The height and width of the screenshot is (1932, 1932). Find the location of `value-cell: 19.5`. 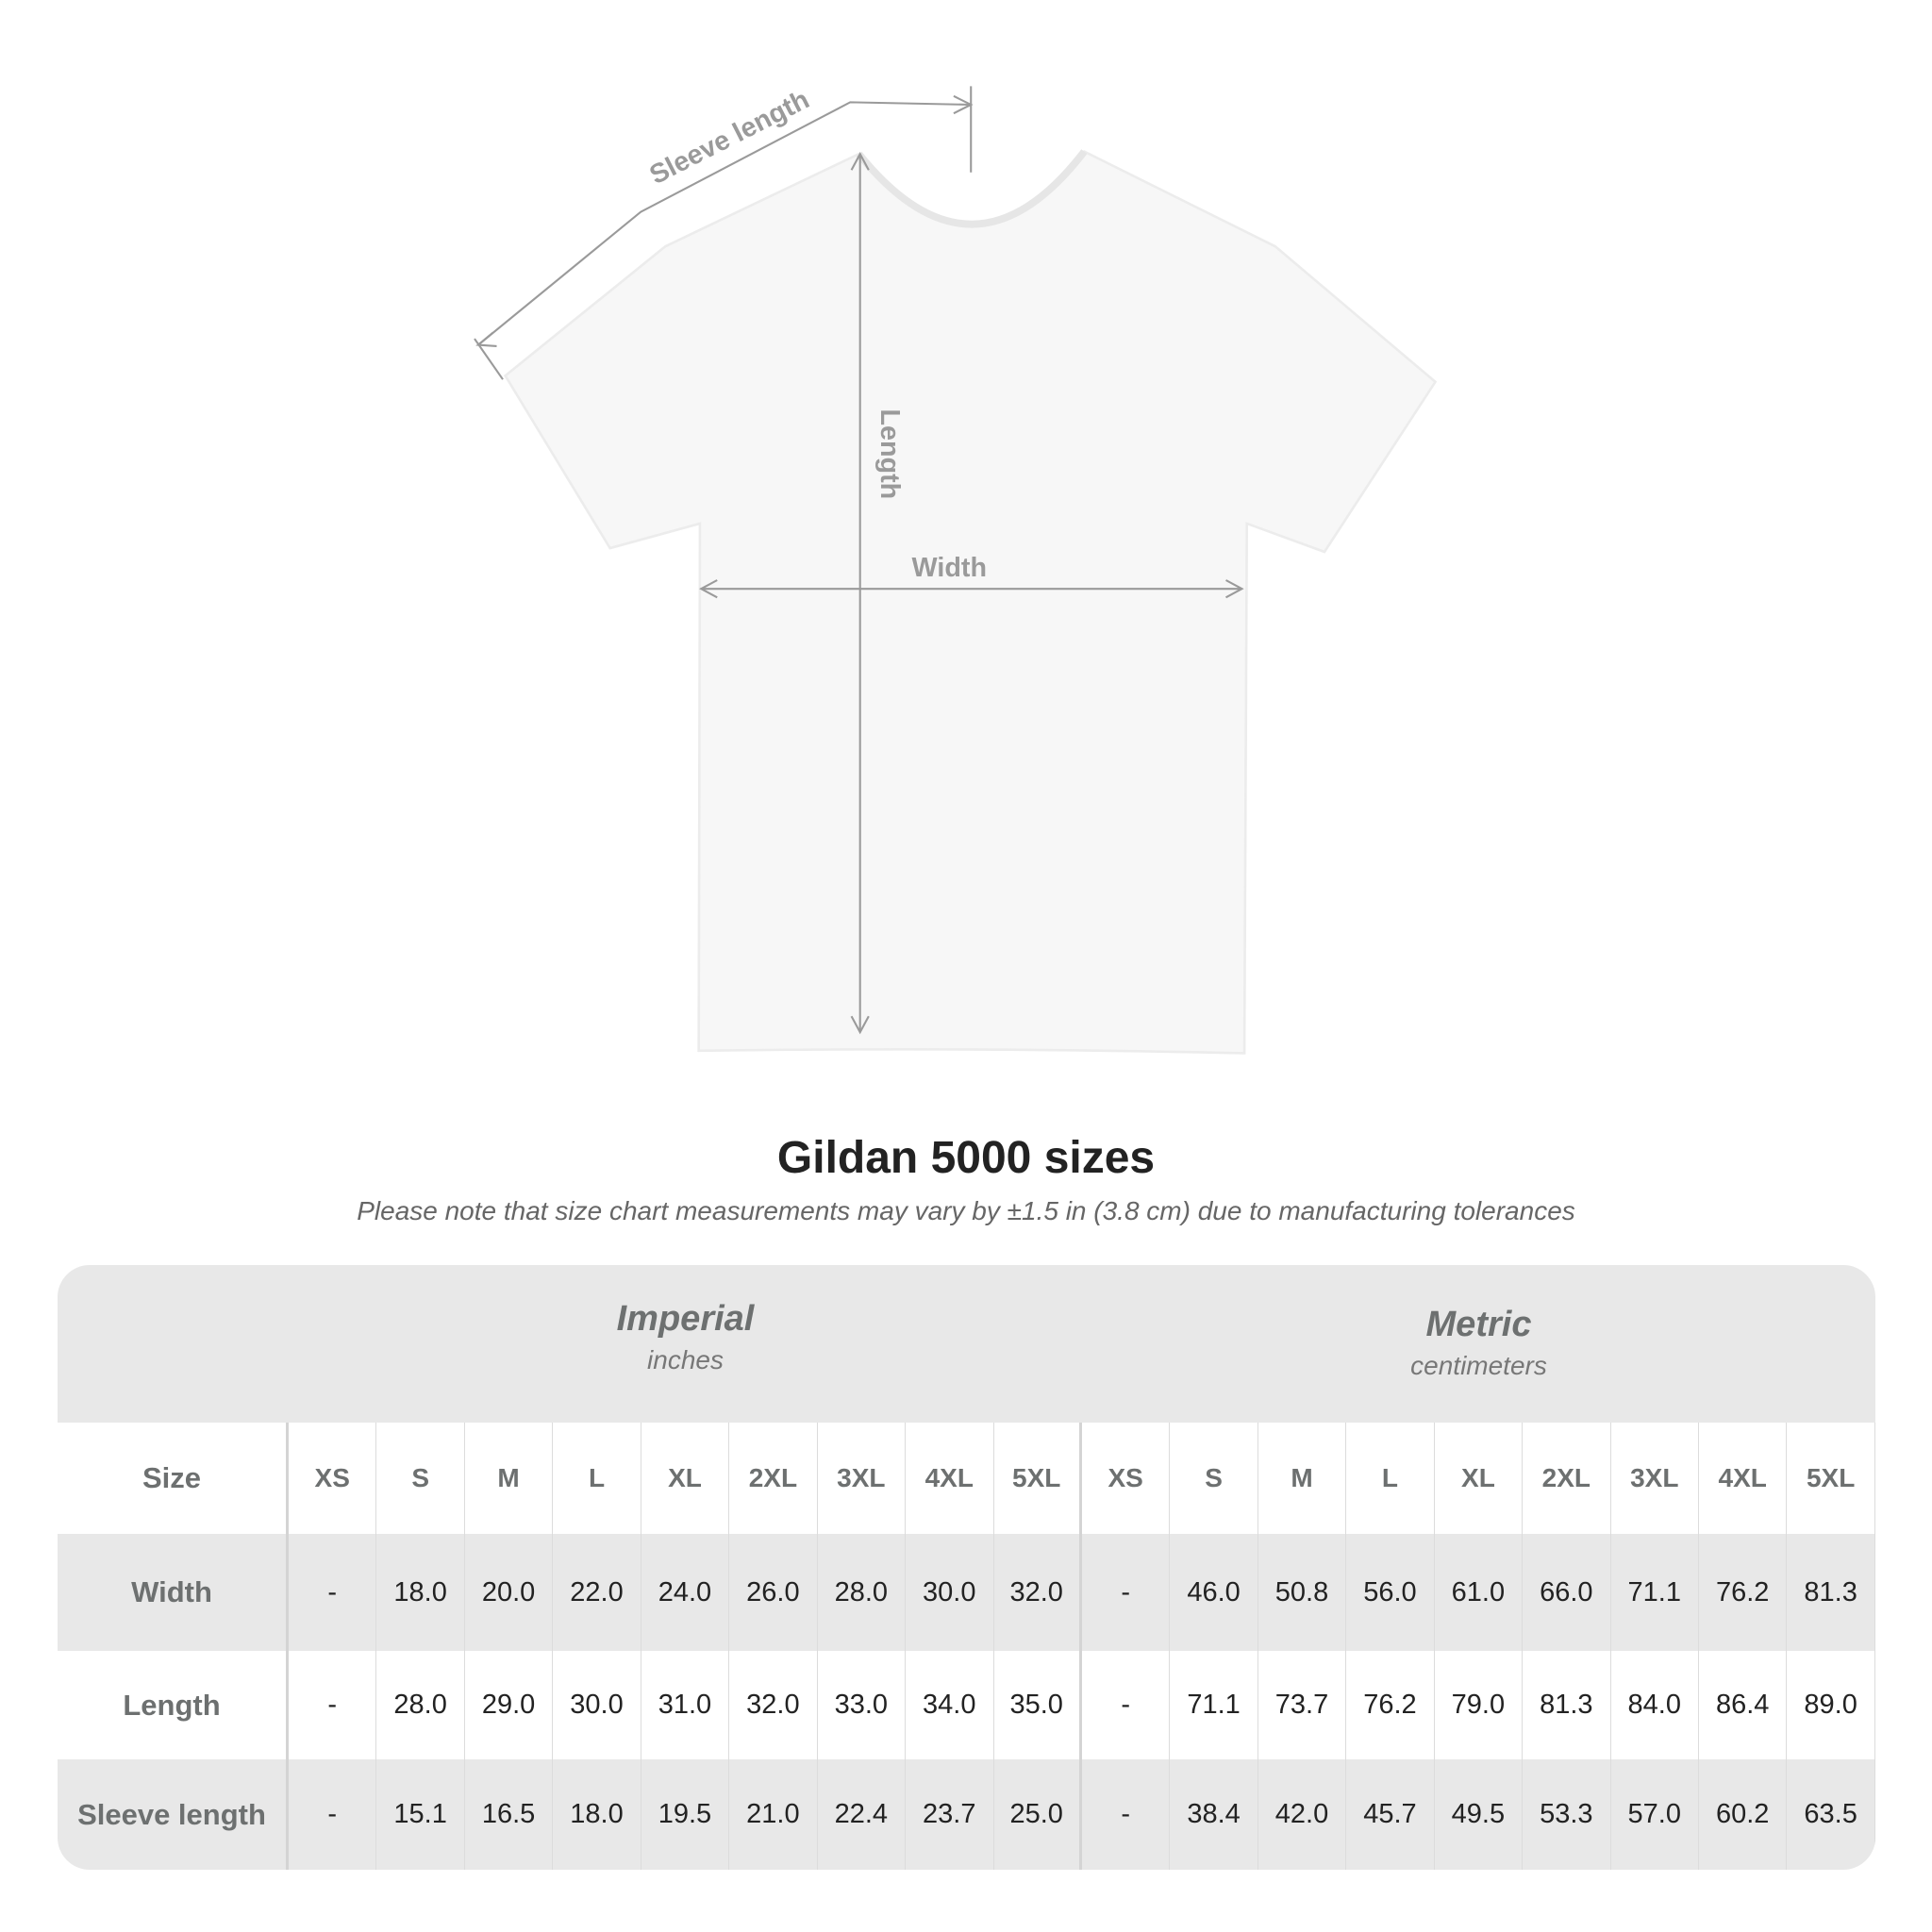

value-cell: 19.5 is located at coordinates (686, 1814).